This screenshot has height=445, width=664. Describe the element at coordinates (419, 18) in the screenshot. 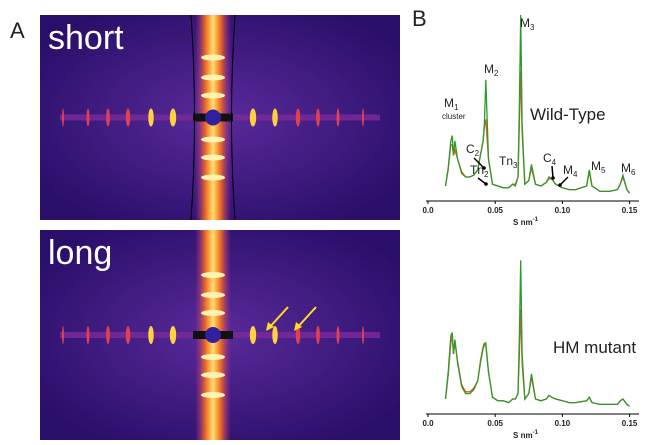

I see `panel-label: B` at that location.